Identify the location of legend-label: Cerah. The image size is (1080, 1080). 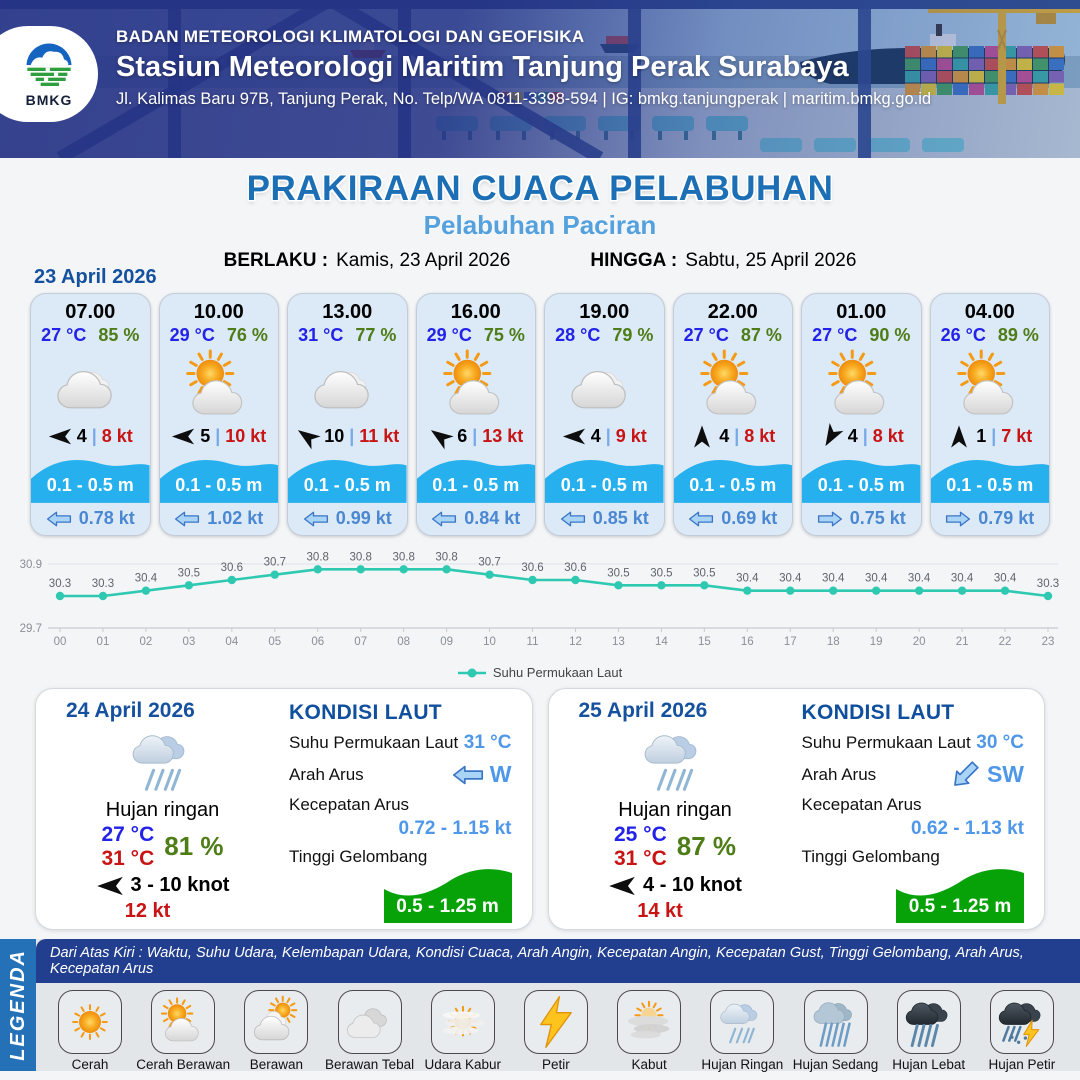
(90, 1064).